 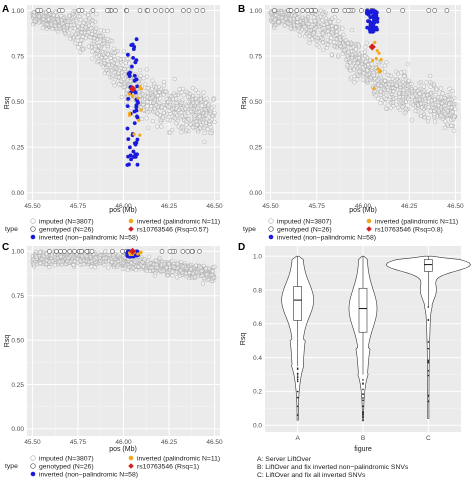 What do you see at coordinates (133, 89) in the screenshot?
I see `rs10763546-point` at bounding box center [133, 89].